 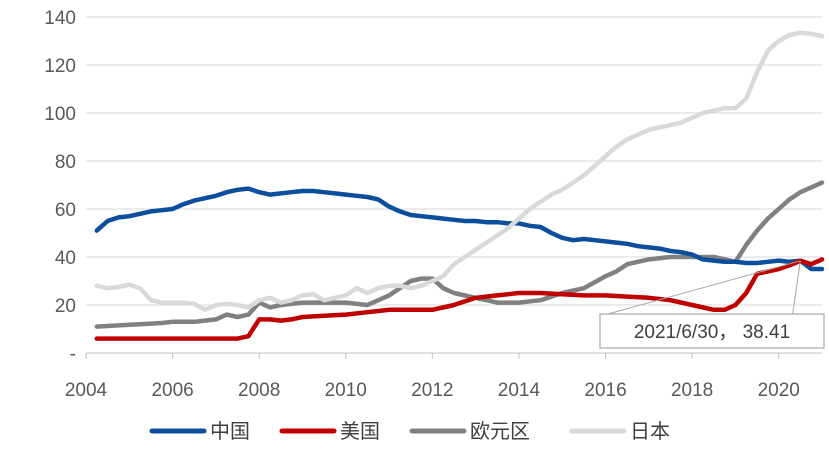 What do you see at coordinates (500, 431) in the screenshot?
I see `legend-label: 欧元区` at bounding box center [500, 431].